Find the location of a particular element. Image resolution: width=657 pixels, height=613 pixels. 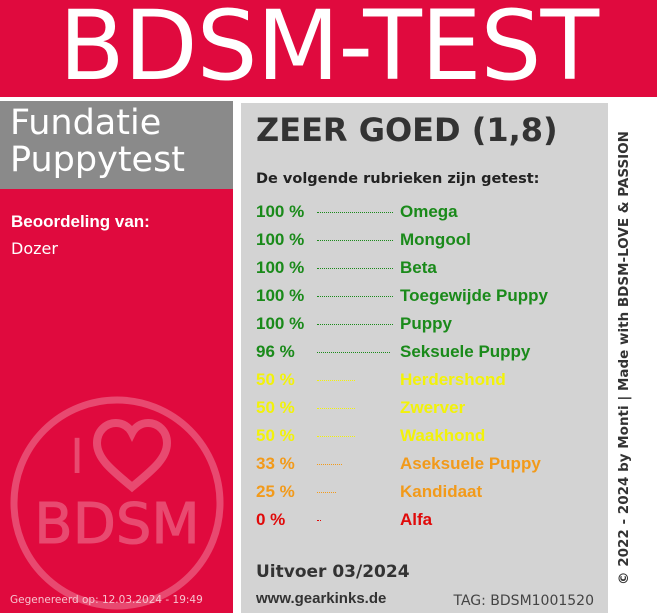

result-label: Waakhond is located at coordinates (443, 435).